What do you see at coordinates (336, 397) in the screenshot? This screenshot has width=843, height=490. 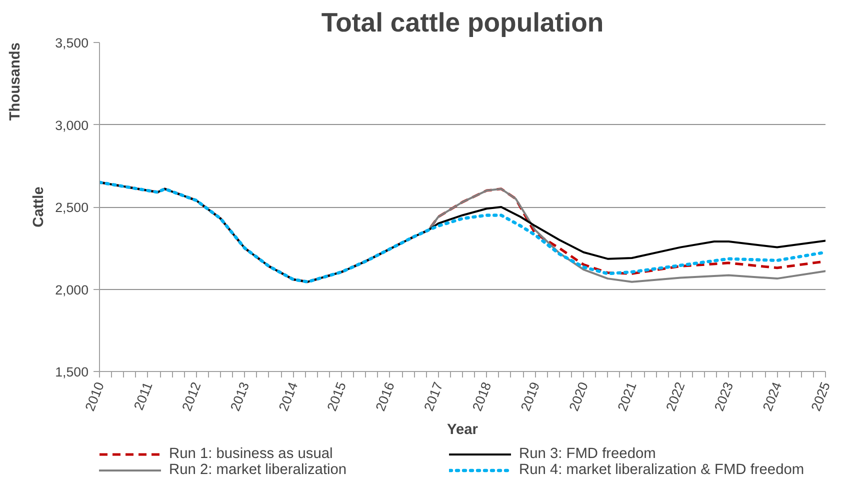 I see `x-tick-label: 2015` at bounding box center [336, 397].